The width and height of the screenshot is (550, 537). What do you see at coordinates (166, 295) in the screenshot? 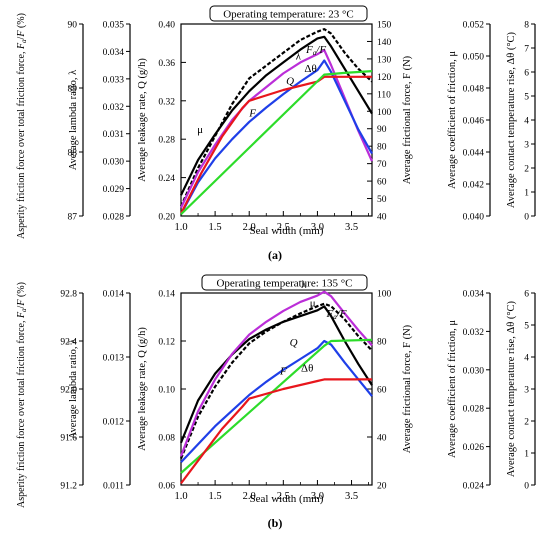
I see `y-tick-label: 0.14` at bounding box center [166, 295].